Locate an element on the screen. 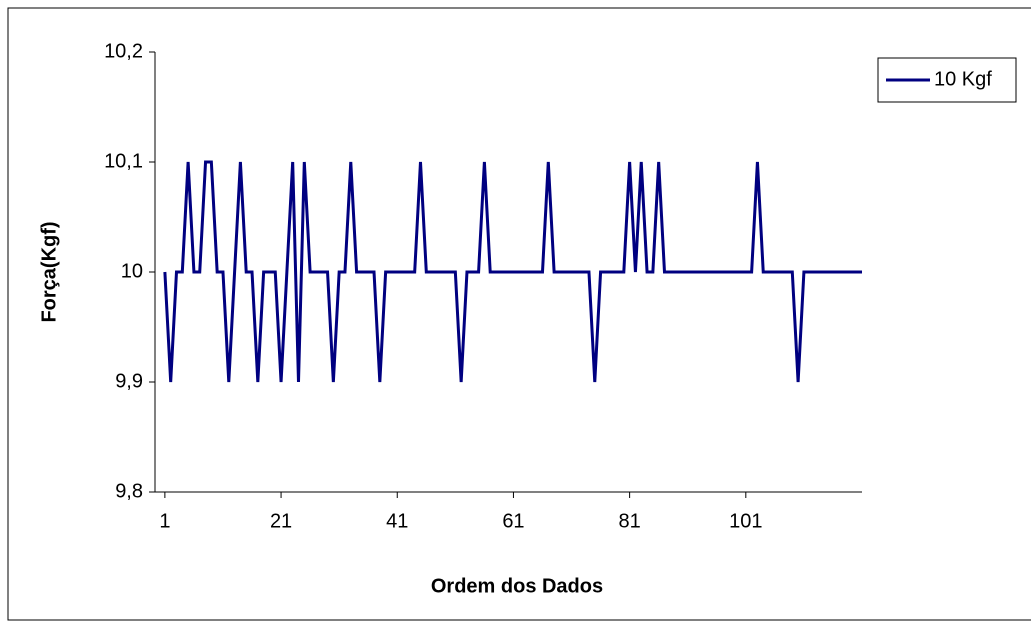 Image resolution: width=1031 pixels, height=628 pixels. x-tick-label: 21 is located at coordinates (281, 521).